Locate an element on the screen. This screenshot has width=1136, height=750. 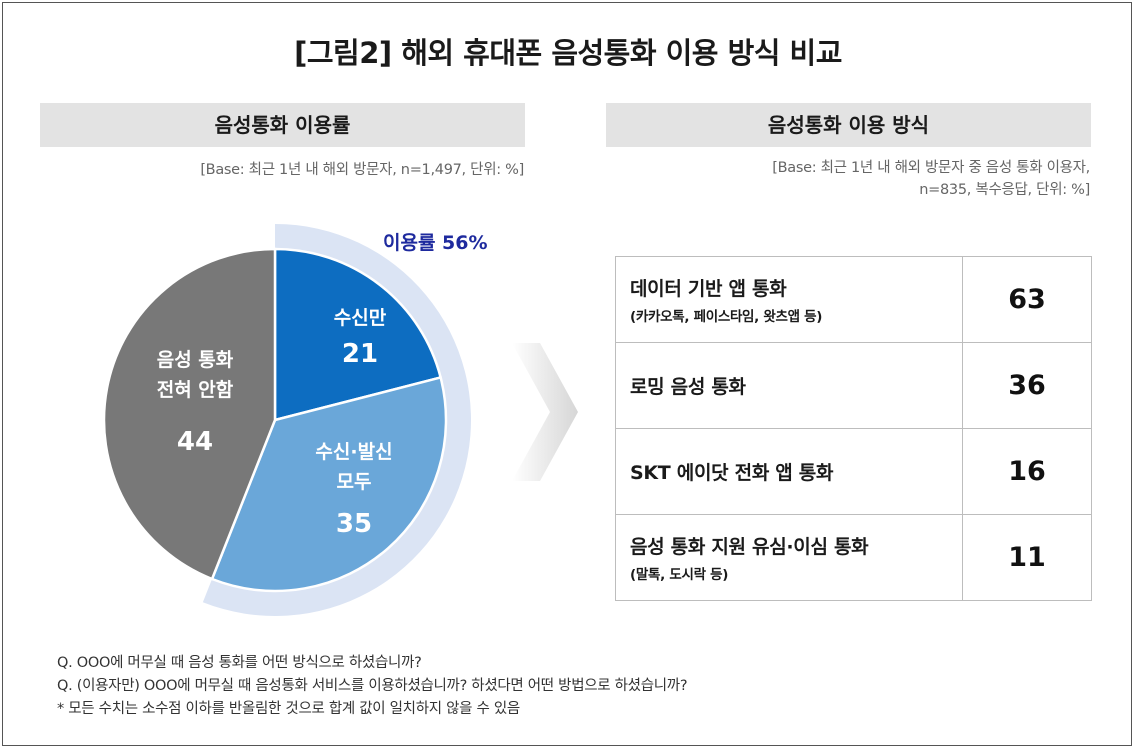
slice-name: 수신·발신 is located at coordinates (354, 452).